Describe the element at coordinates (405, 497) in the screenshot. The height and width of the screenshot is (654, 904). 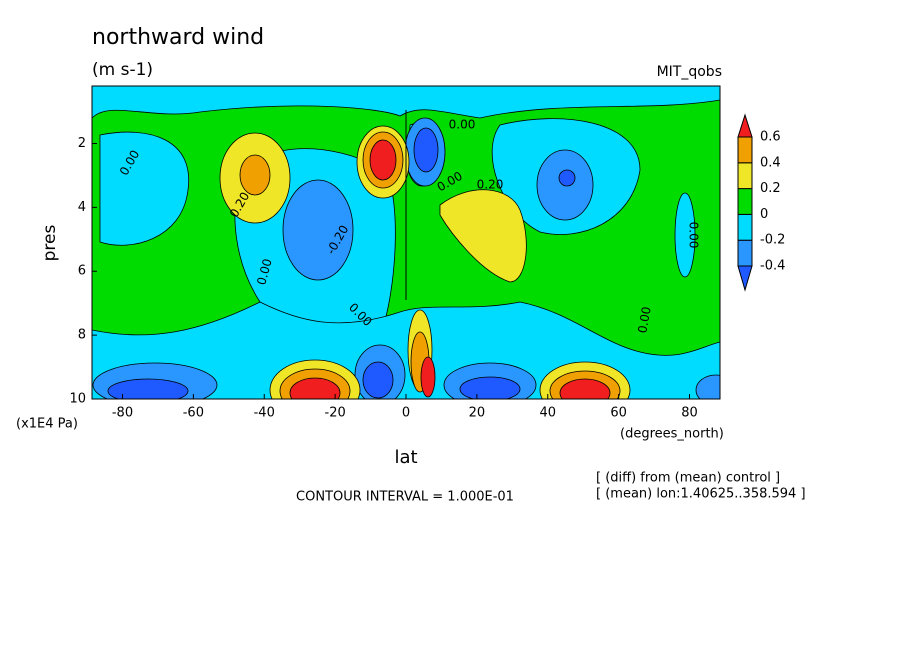
I see `contour-interval: CONTOUR INTERVAL = 1.000E-01` at that location.